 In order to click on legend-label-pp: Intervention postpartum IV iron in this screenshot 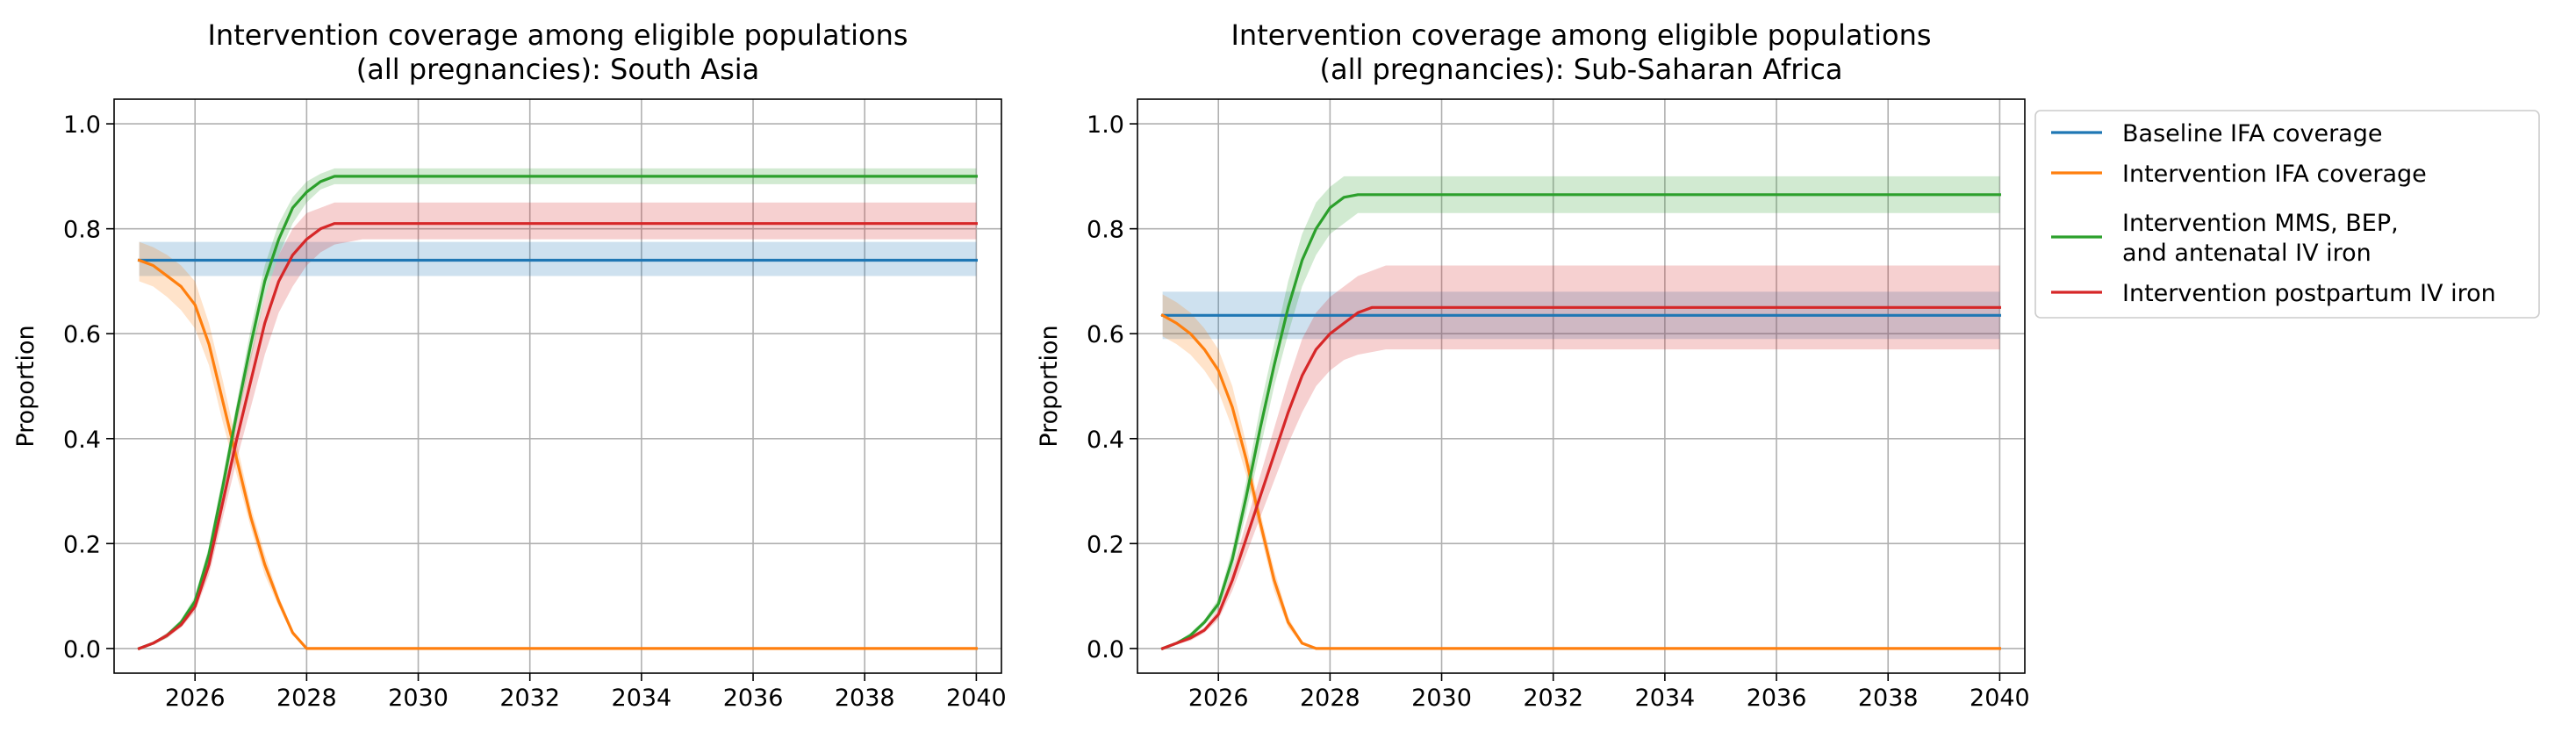, I will do `click(2309, 293)`.